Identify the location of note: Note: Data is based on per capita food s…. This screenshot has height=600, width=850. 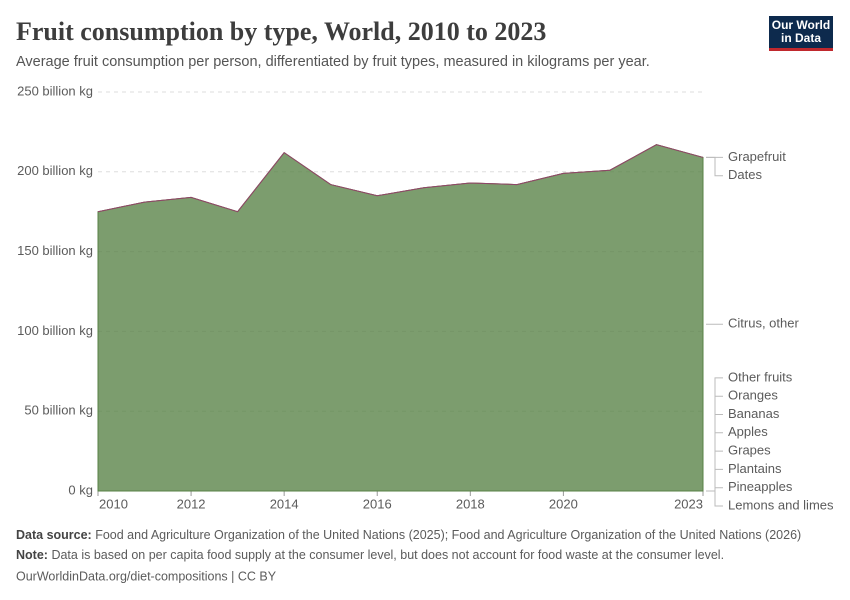
(370, 555).